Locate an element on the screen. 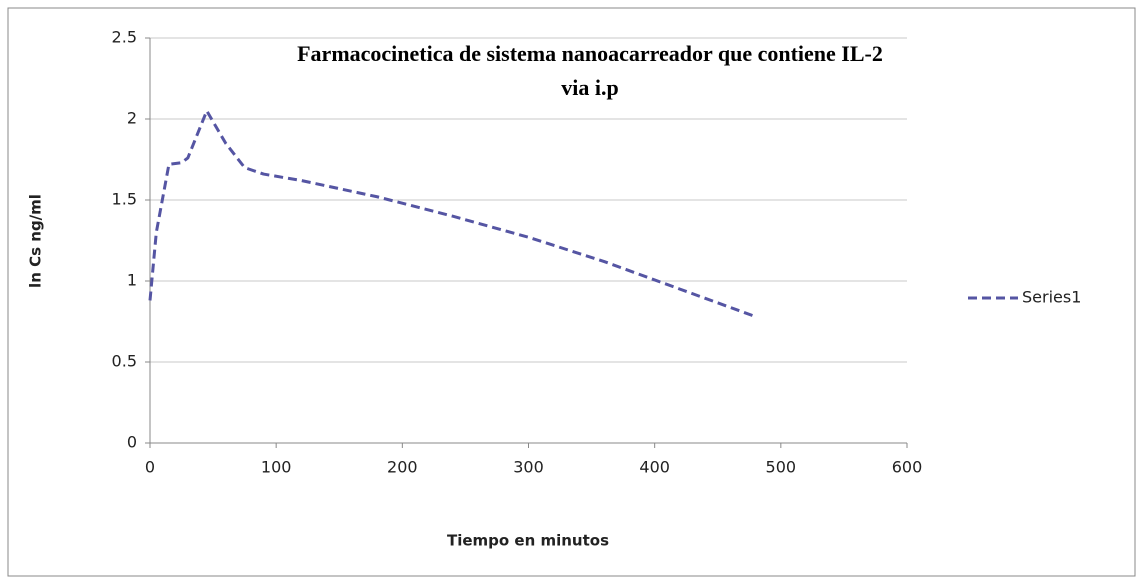 The height and width of the screenshot is (584, 1143). y-tick-label: 2 is located at coordinates (132, 118).